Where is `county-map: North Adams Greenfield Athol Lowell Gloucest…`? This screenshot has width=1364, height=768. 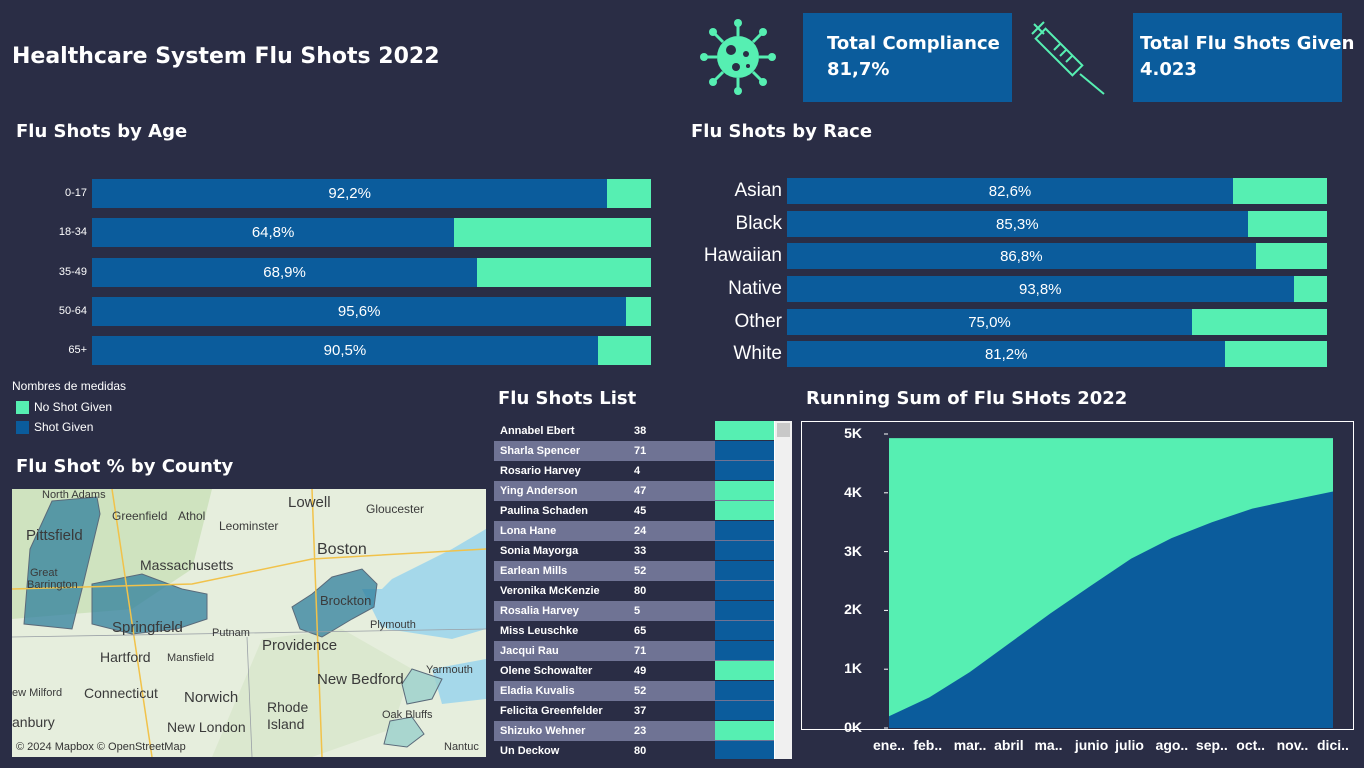
county-map: North Adams Greenfield Athol Lowell Gloucest… is located at coordinates (249, 623).